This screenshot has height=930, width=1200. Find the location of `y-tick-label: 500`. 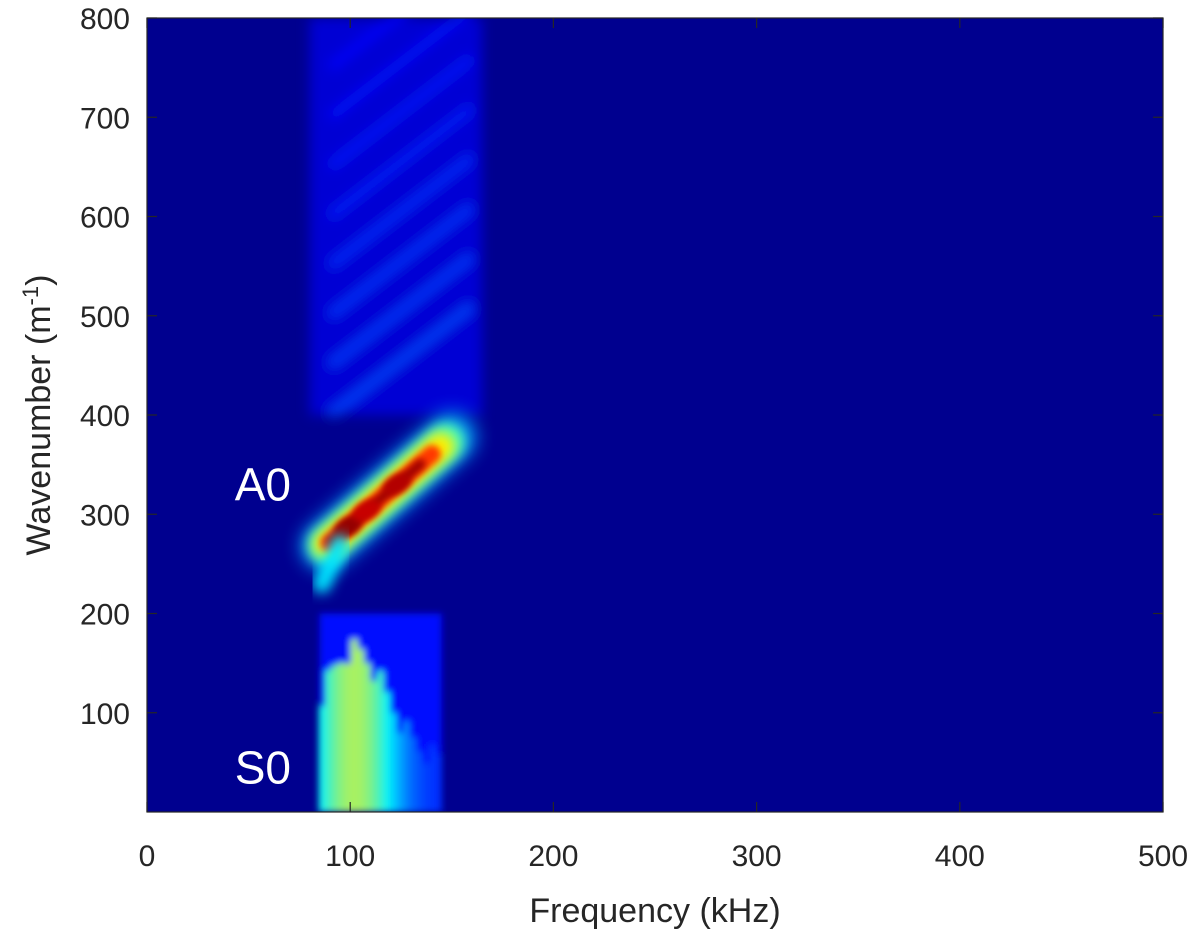

y-tick-label: 500 is located at coordinates (105, 317).